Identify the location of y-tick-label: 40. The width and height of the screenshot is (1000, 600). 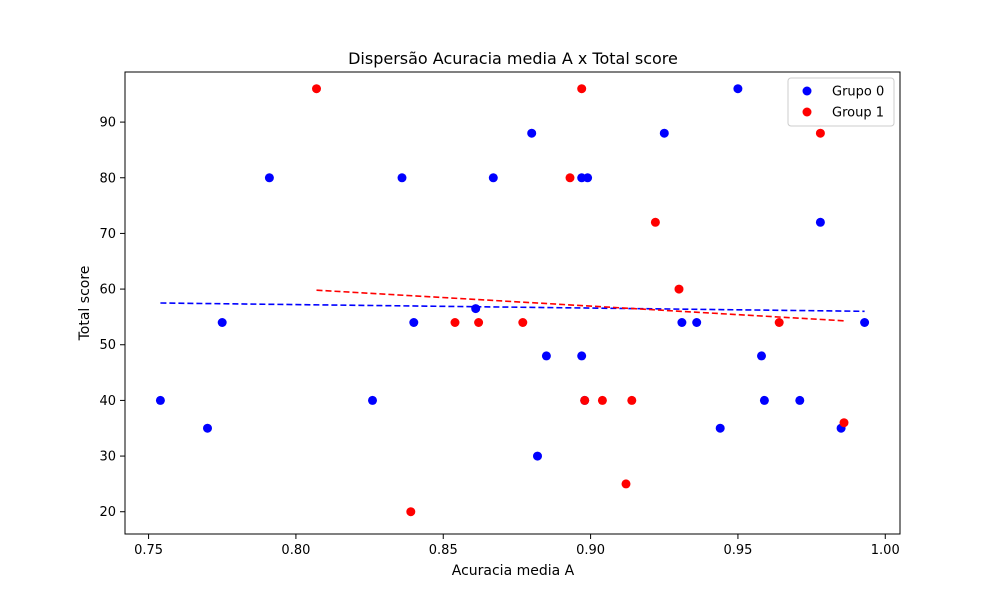
(107, 401).